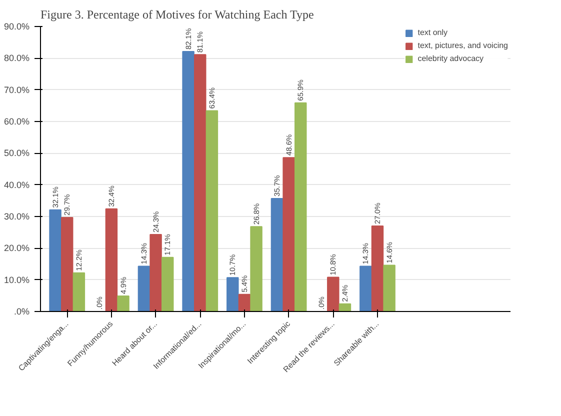 Image resolution: width=561 pixels, height=416 pixels. What do you see at coordinates (451, 58) in the screenshot?
I see `legend-label: celebrity advocacy` at bounding box center [451, 58].